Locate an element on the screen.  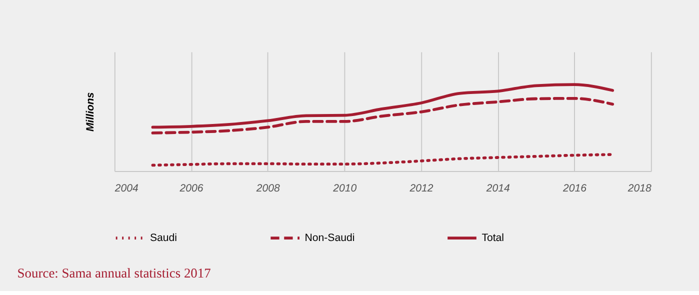
legend-label: Saudi is located at coordinates (164, 238).